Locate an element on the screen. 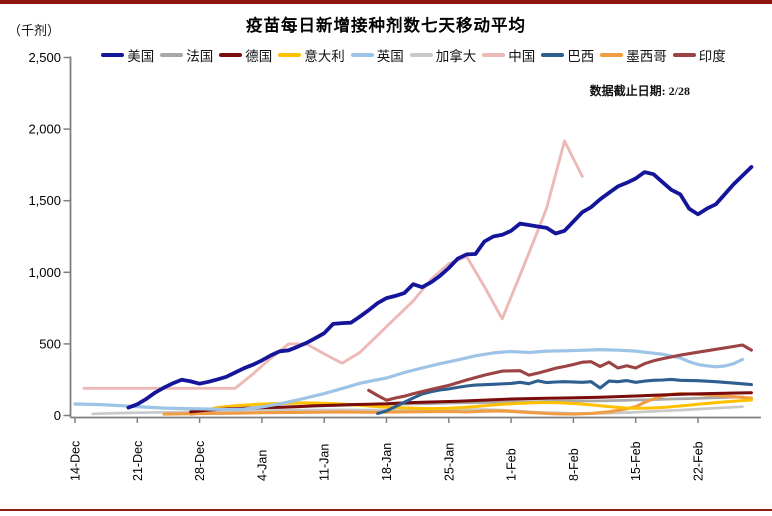  series-line-uk is located at coordinates (409, 380).